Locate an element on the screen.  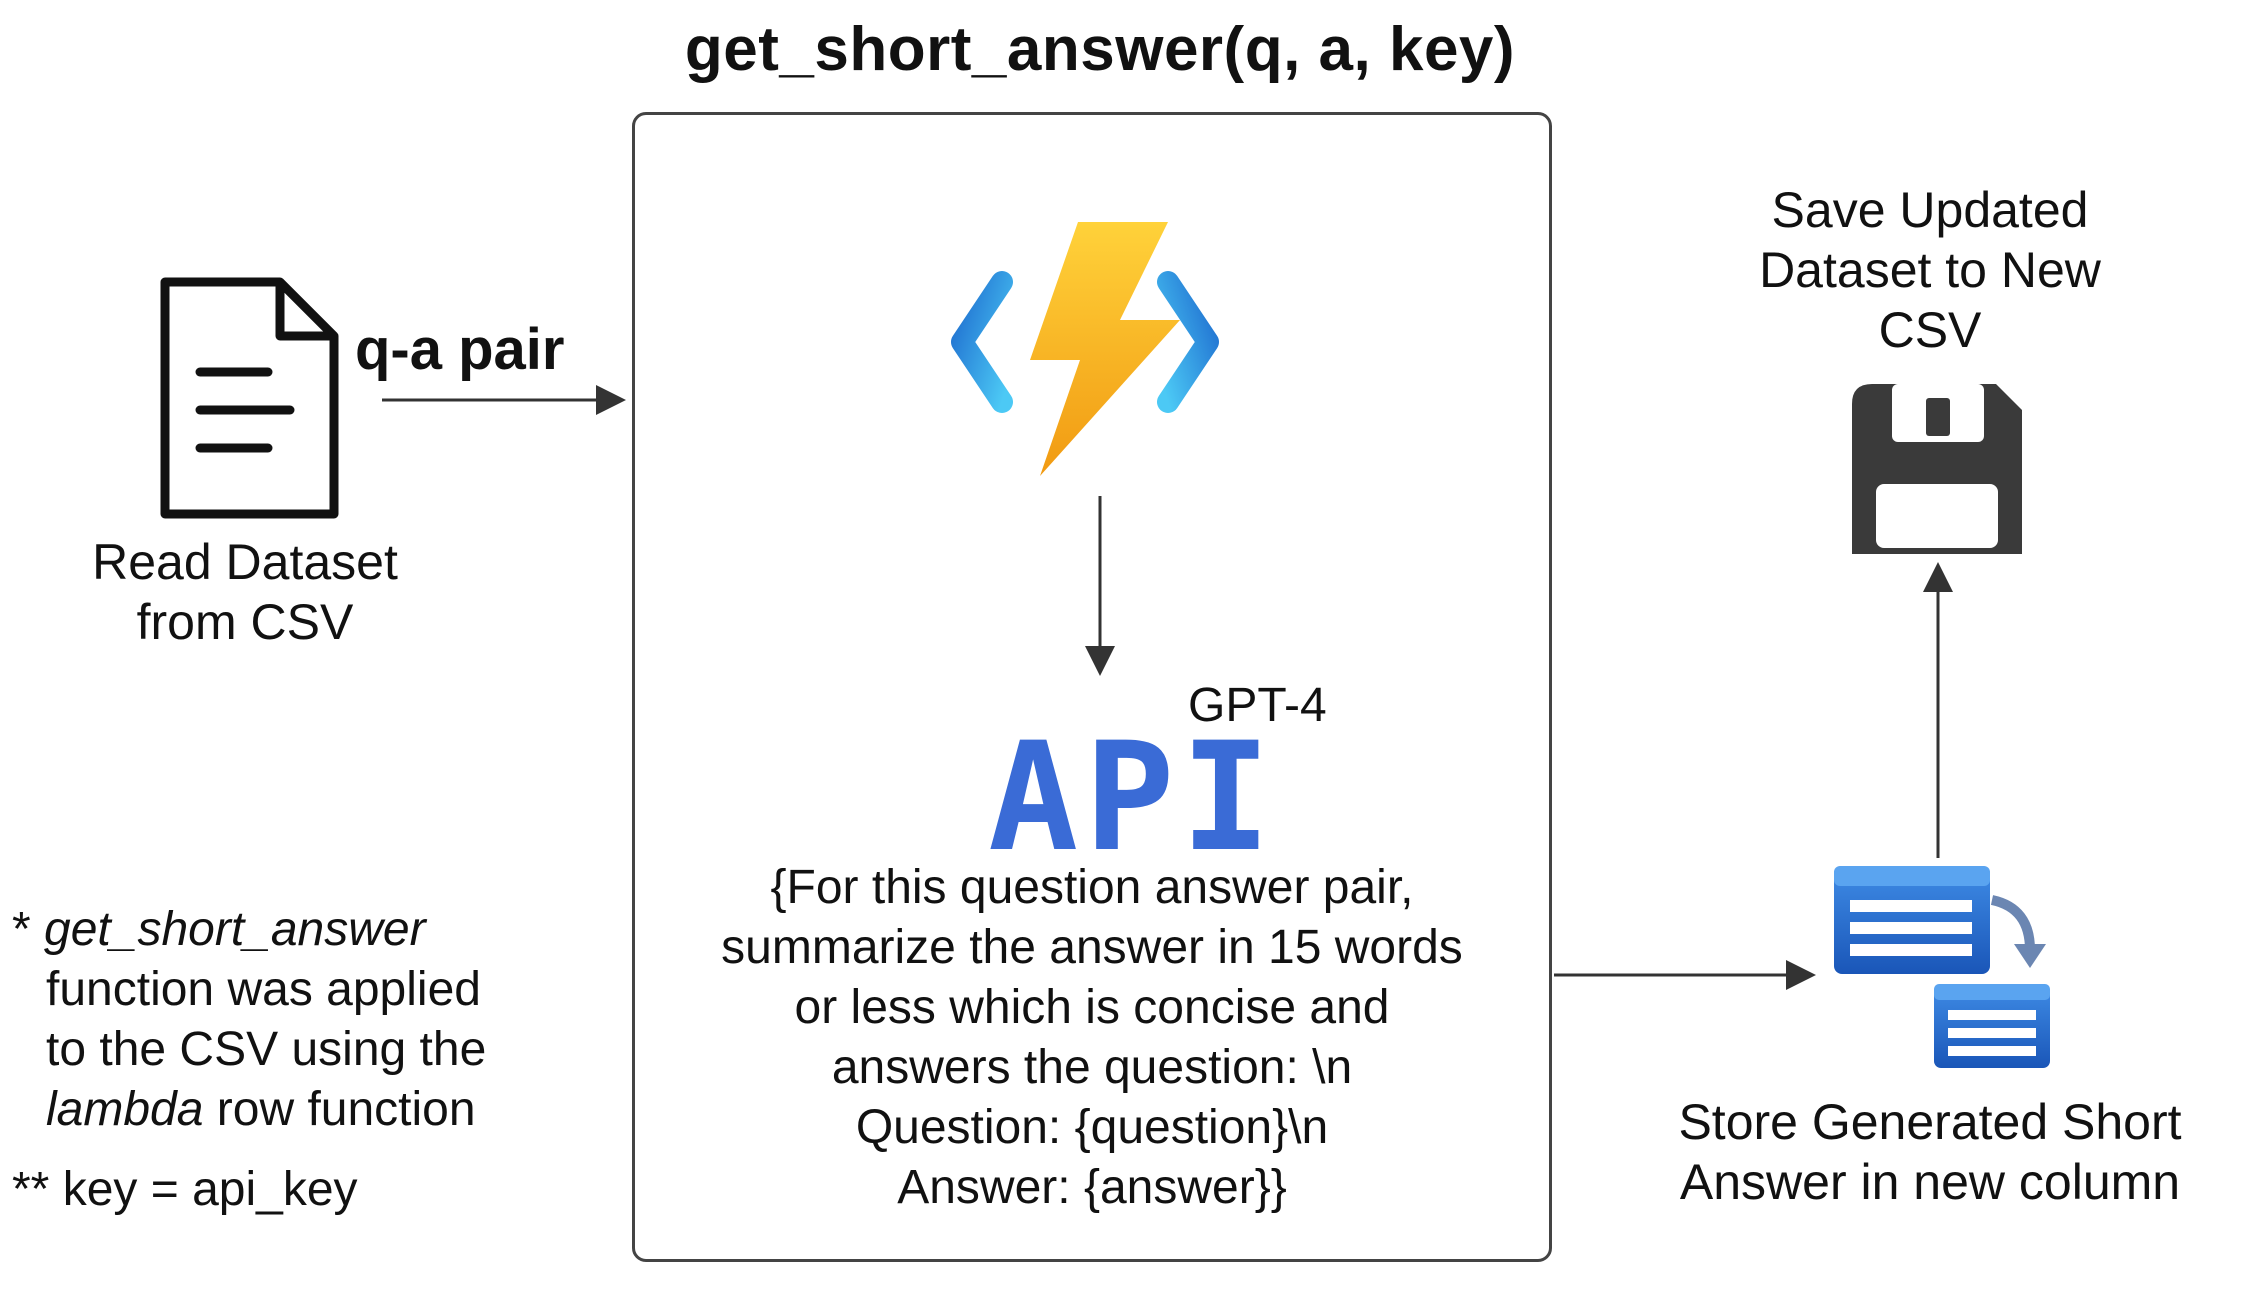
save-label-line: Dataset to New is located at coordinates (1930, 270).